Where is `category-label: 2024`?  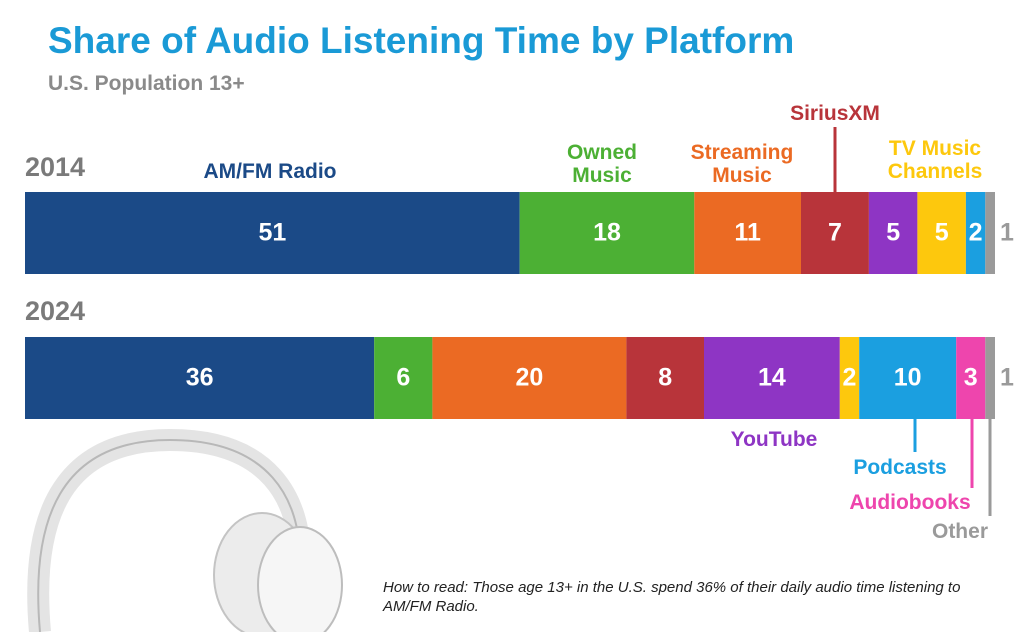 category-label: 2024 is located at coordinates (55, 311).